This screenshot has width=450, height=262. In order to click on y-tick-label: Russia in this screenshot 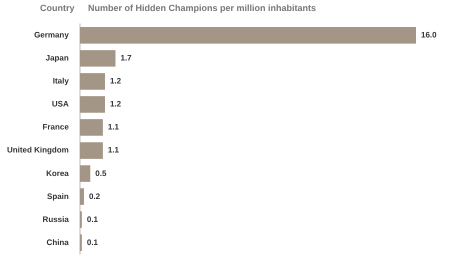, I will do `click(56, 219)`.